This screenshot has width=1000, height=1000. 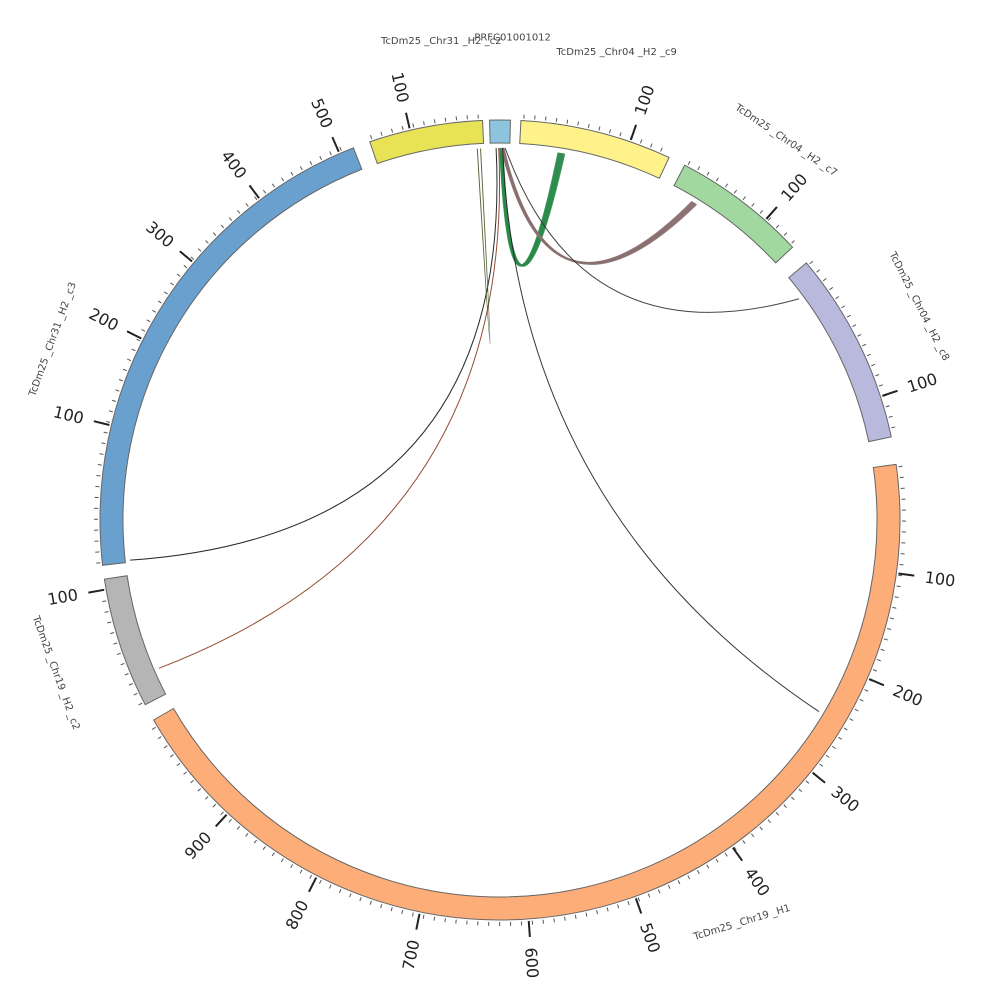 I want to click on tick-label: 400, so click(x=234, y=165).